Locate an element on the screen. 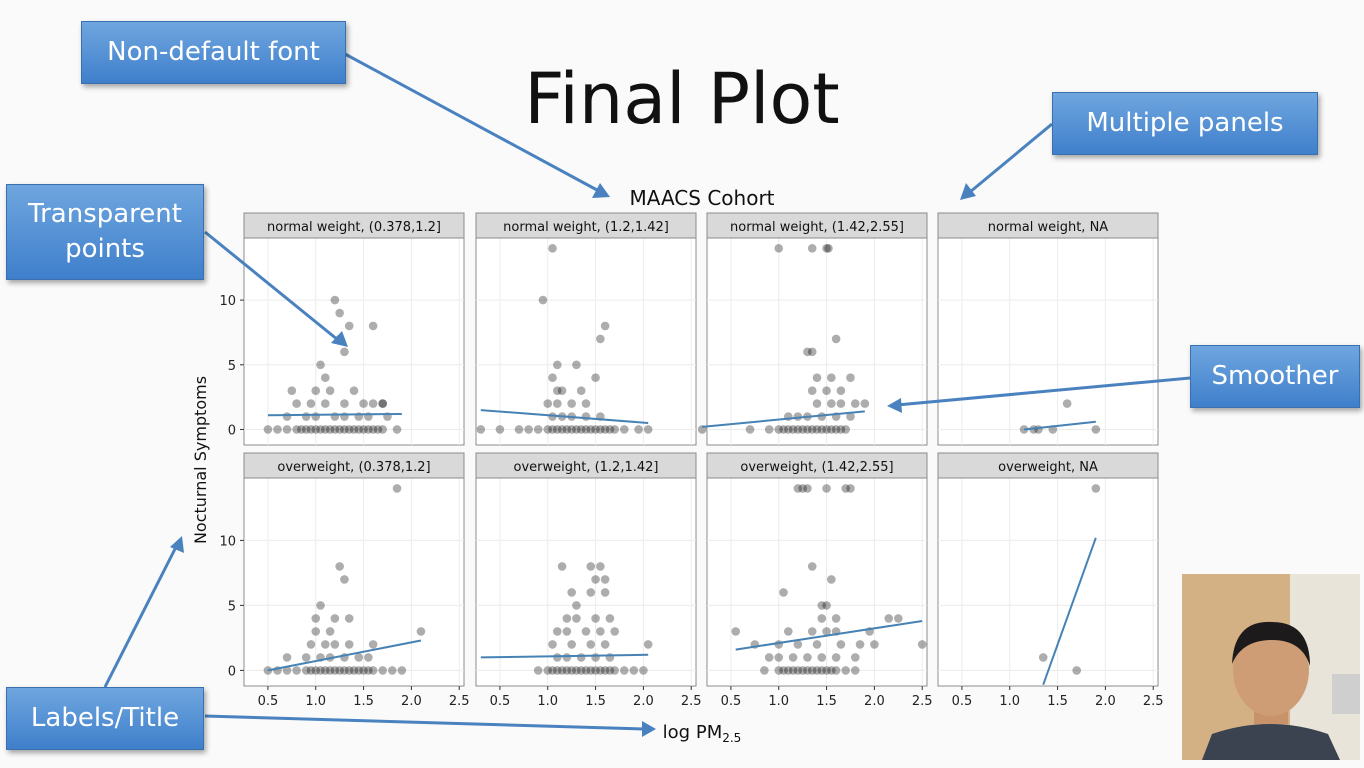 The height and width of the screenshot is (768, 1364). y-tick-label: 0 is located at coordinates (232, 671).